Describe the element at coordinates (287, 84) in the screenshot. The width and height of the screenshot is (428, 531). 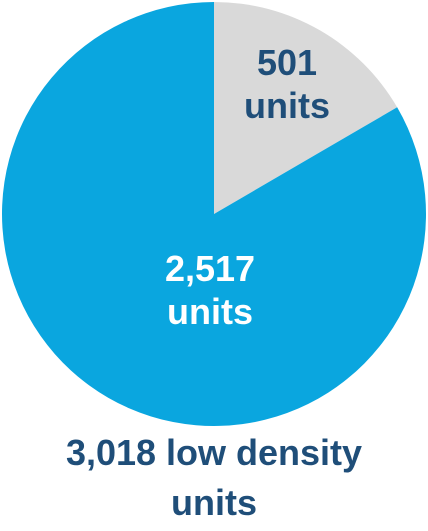
I see `slice-label: 501 units` at that location.